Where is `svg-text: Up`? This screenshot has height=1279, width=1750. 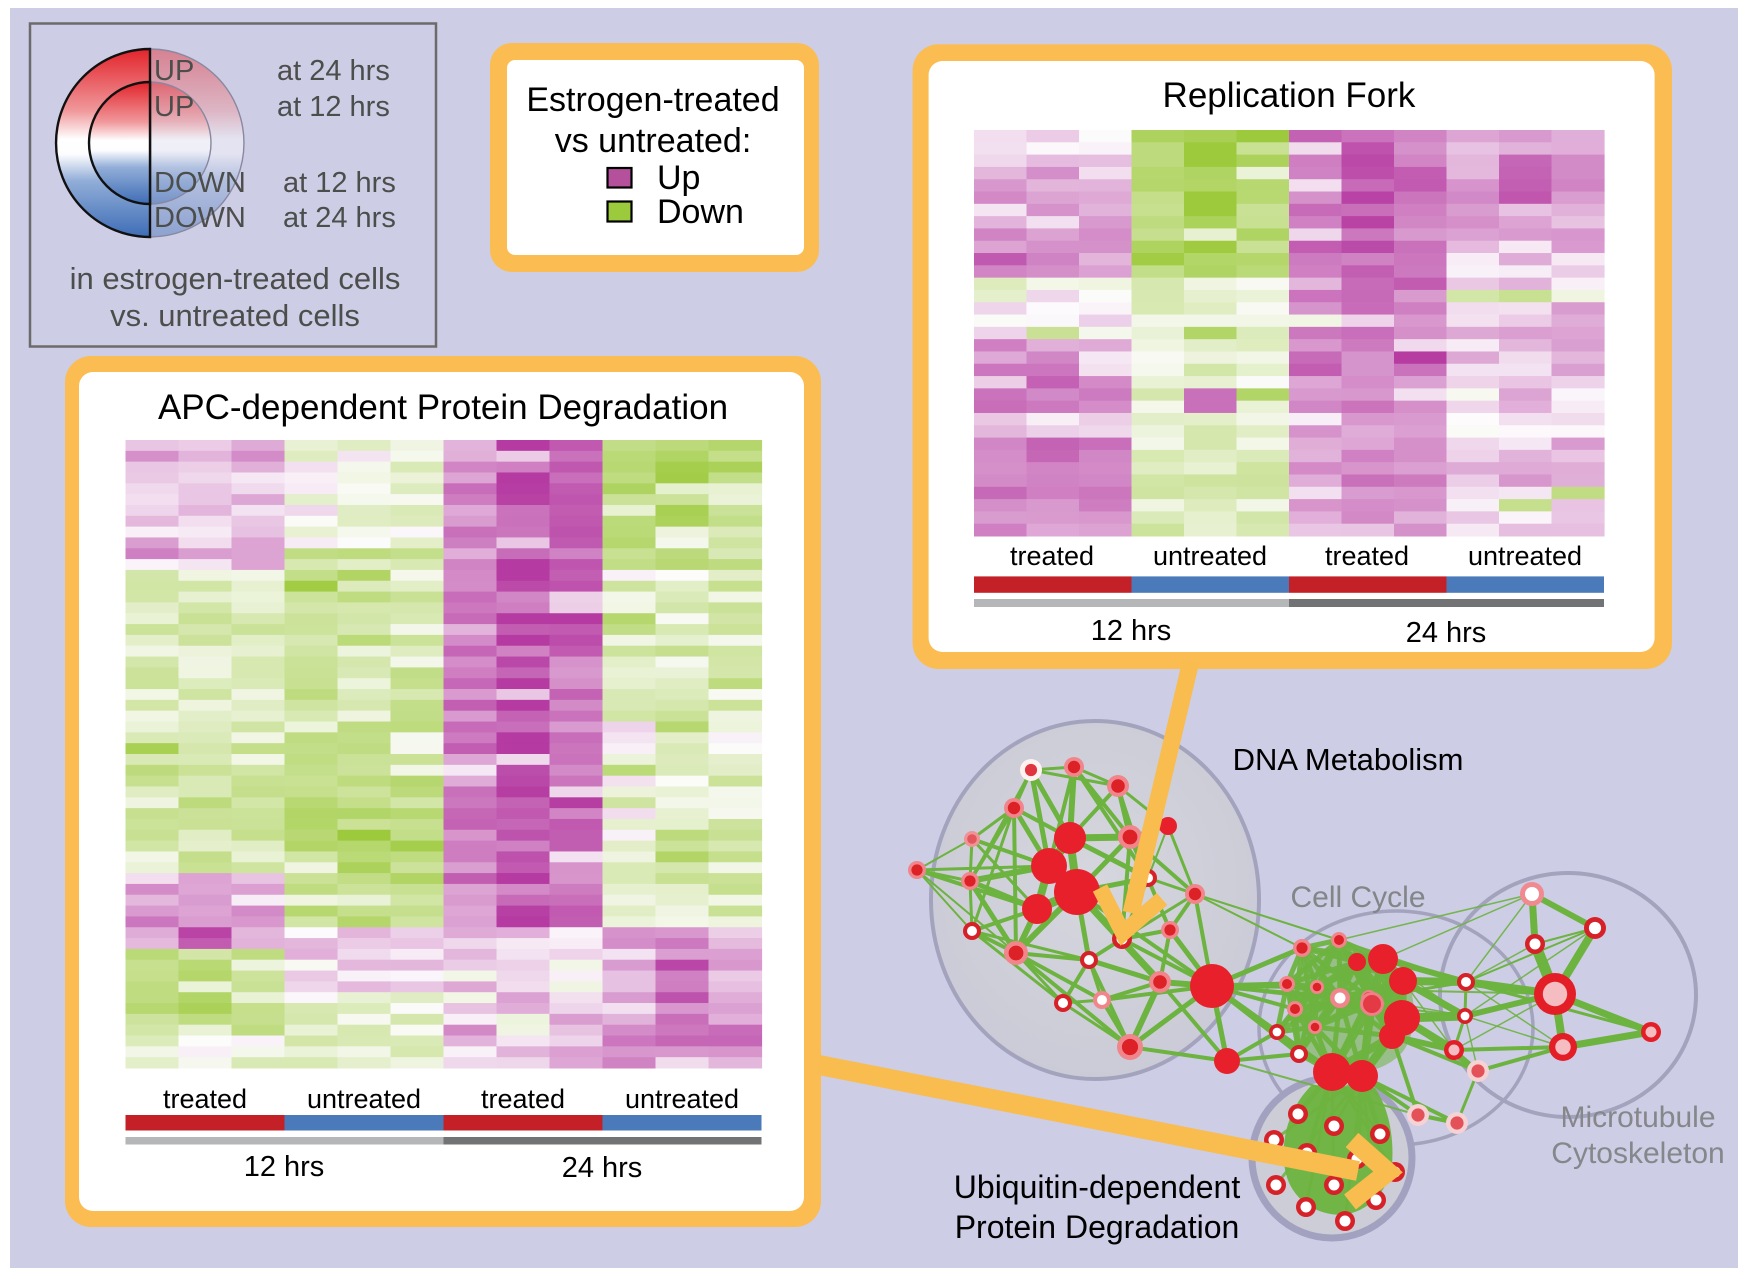 svg-text: Up is located at coordinates (678, 178).